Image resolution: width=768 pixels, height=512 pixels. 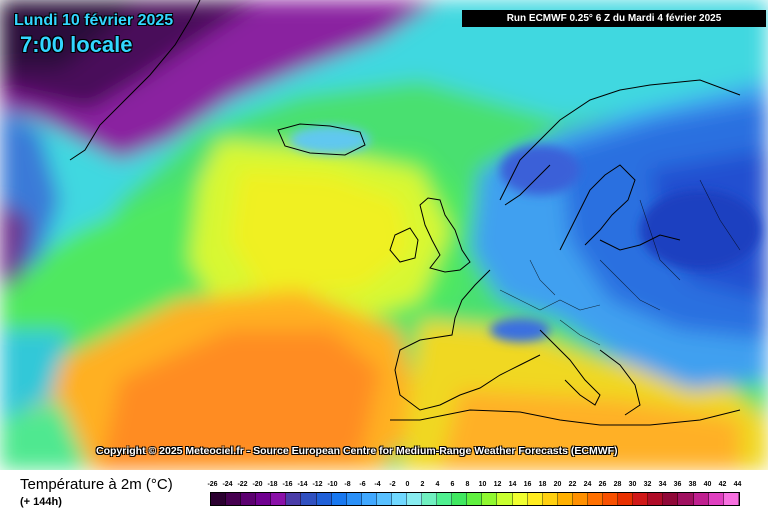 I want to click on scale-tick-label: 10, so click(x=482, y=484).